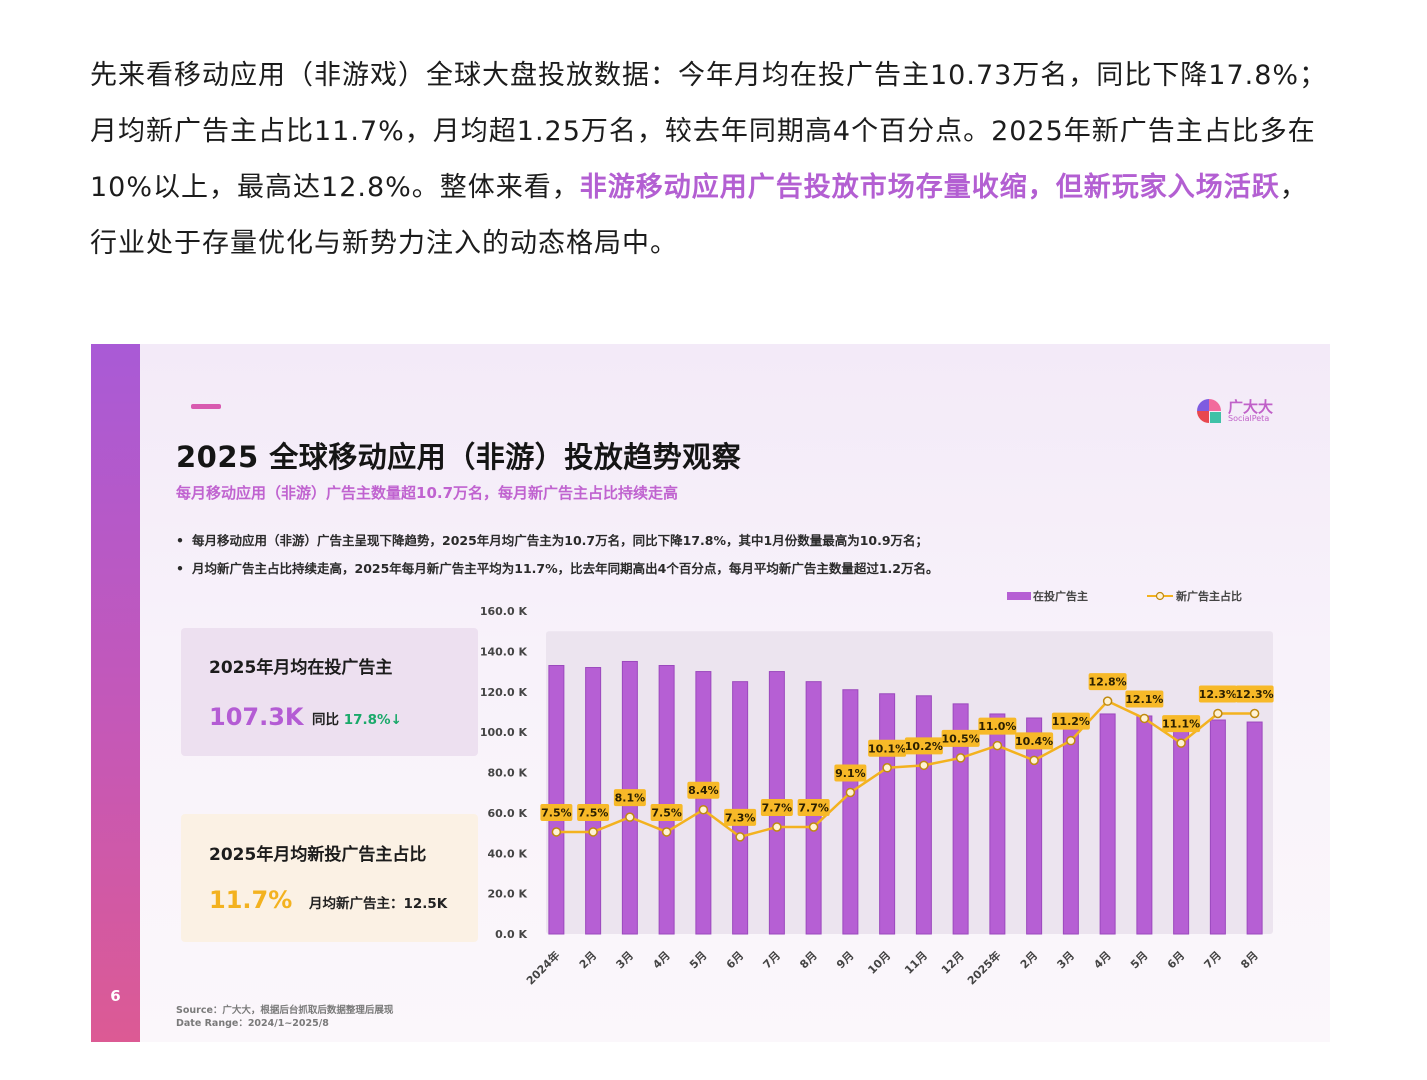 The image size is (1427, 1080). I want to click on y-tick-label: 80.0 K, so click(508, 773).